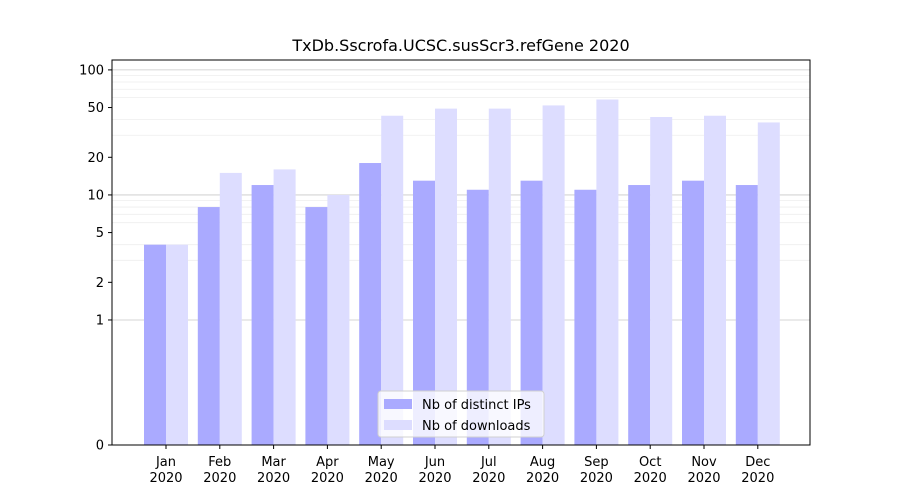 The image size is (900, 504). Describe the element at coordinates (100, 283) in the screenshot. I see `y-tick-label: 2` at that location.